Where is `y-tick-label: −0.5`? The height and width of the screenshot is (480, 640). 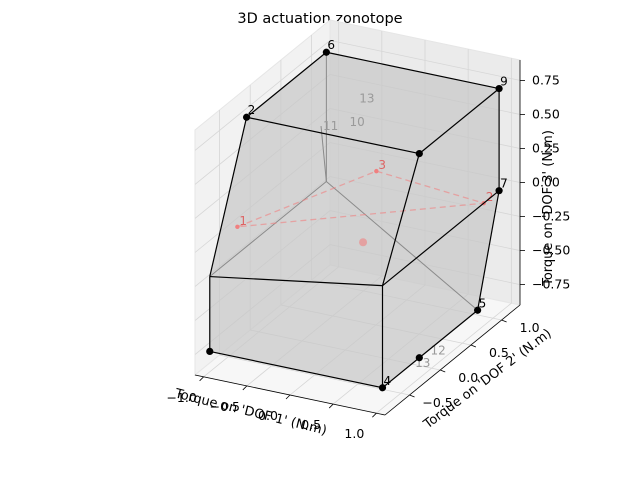
y-tick-label: −0.5 is located at coordinates (437, 402).